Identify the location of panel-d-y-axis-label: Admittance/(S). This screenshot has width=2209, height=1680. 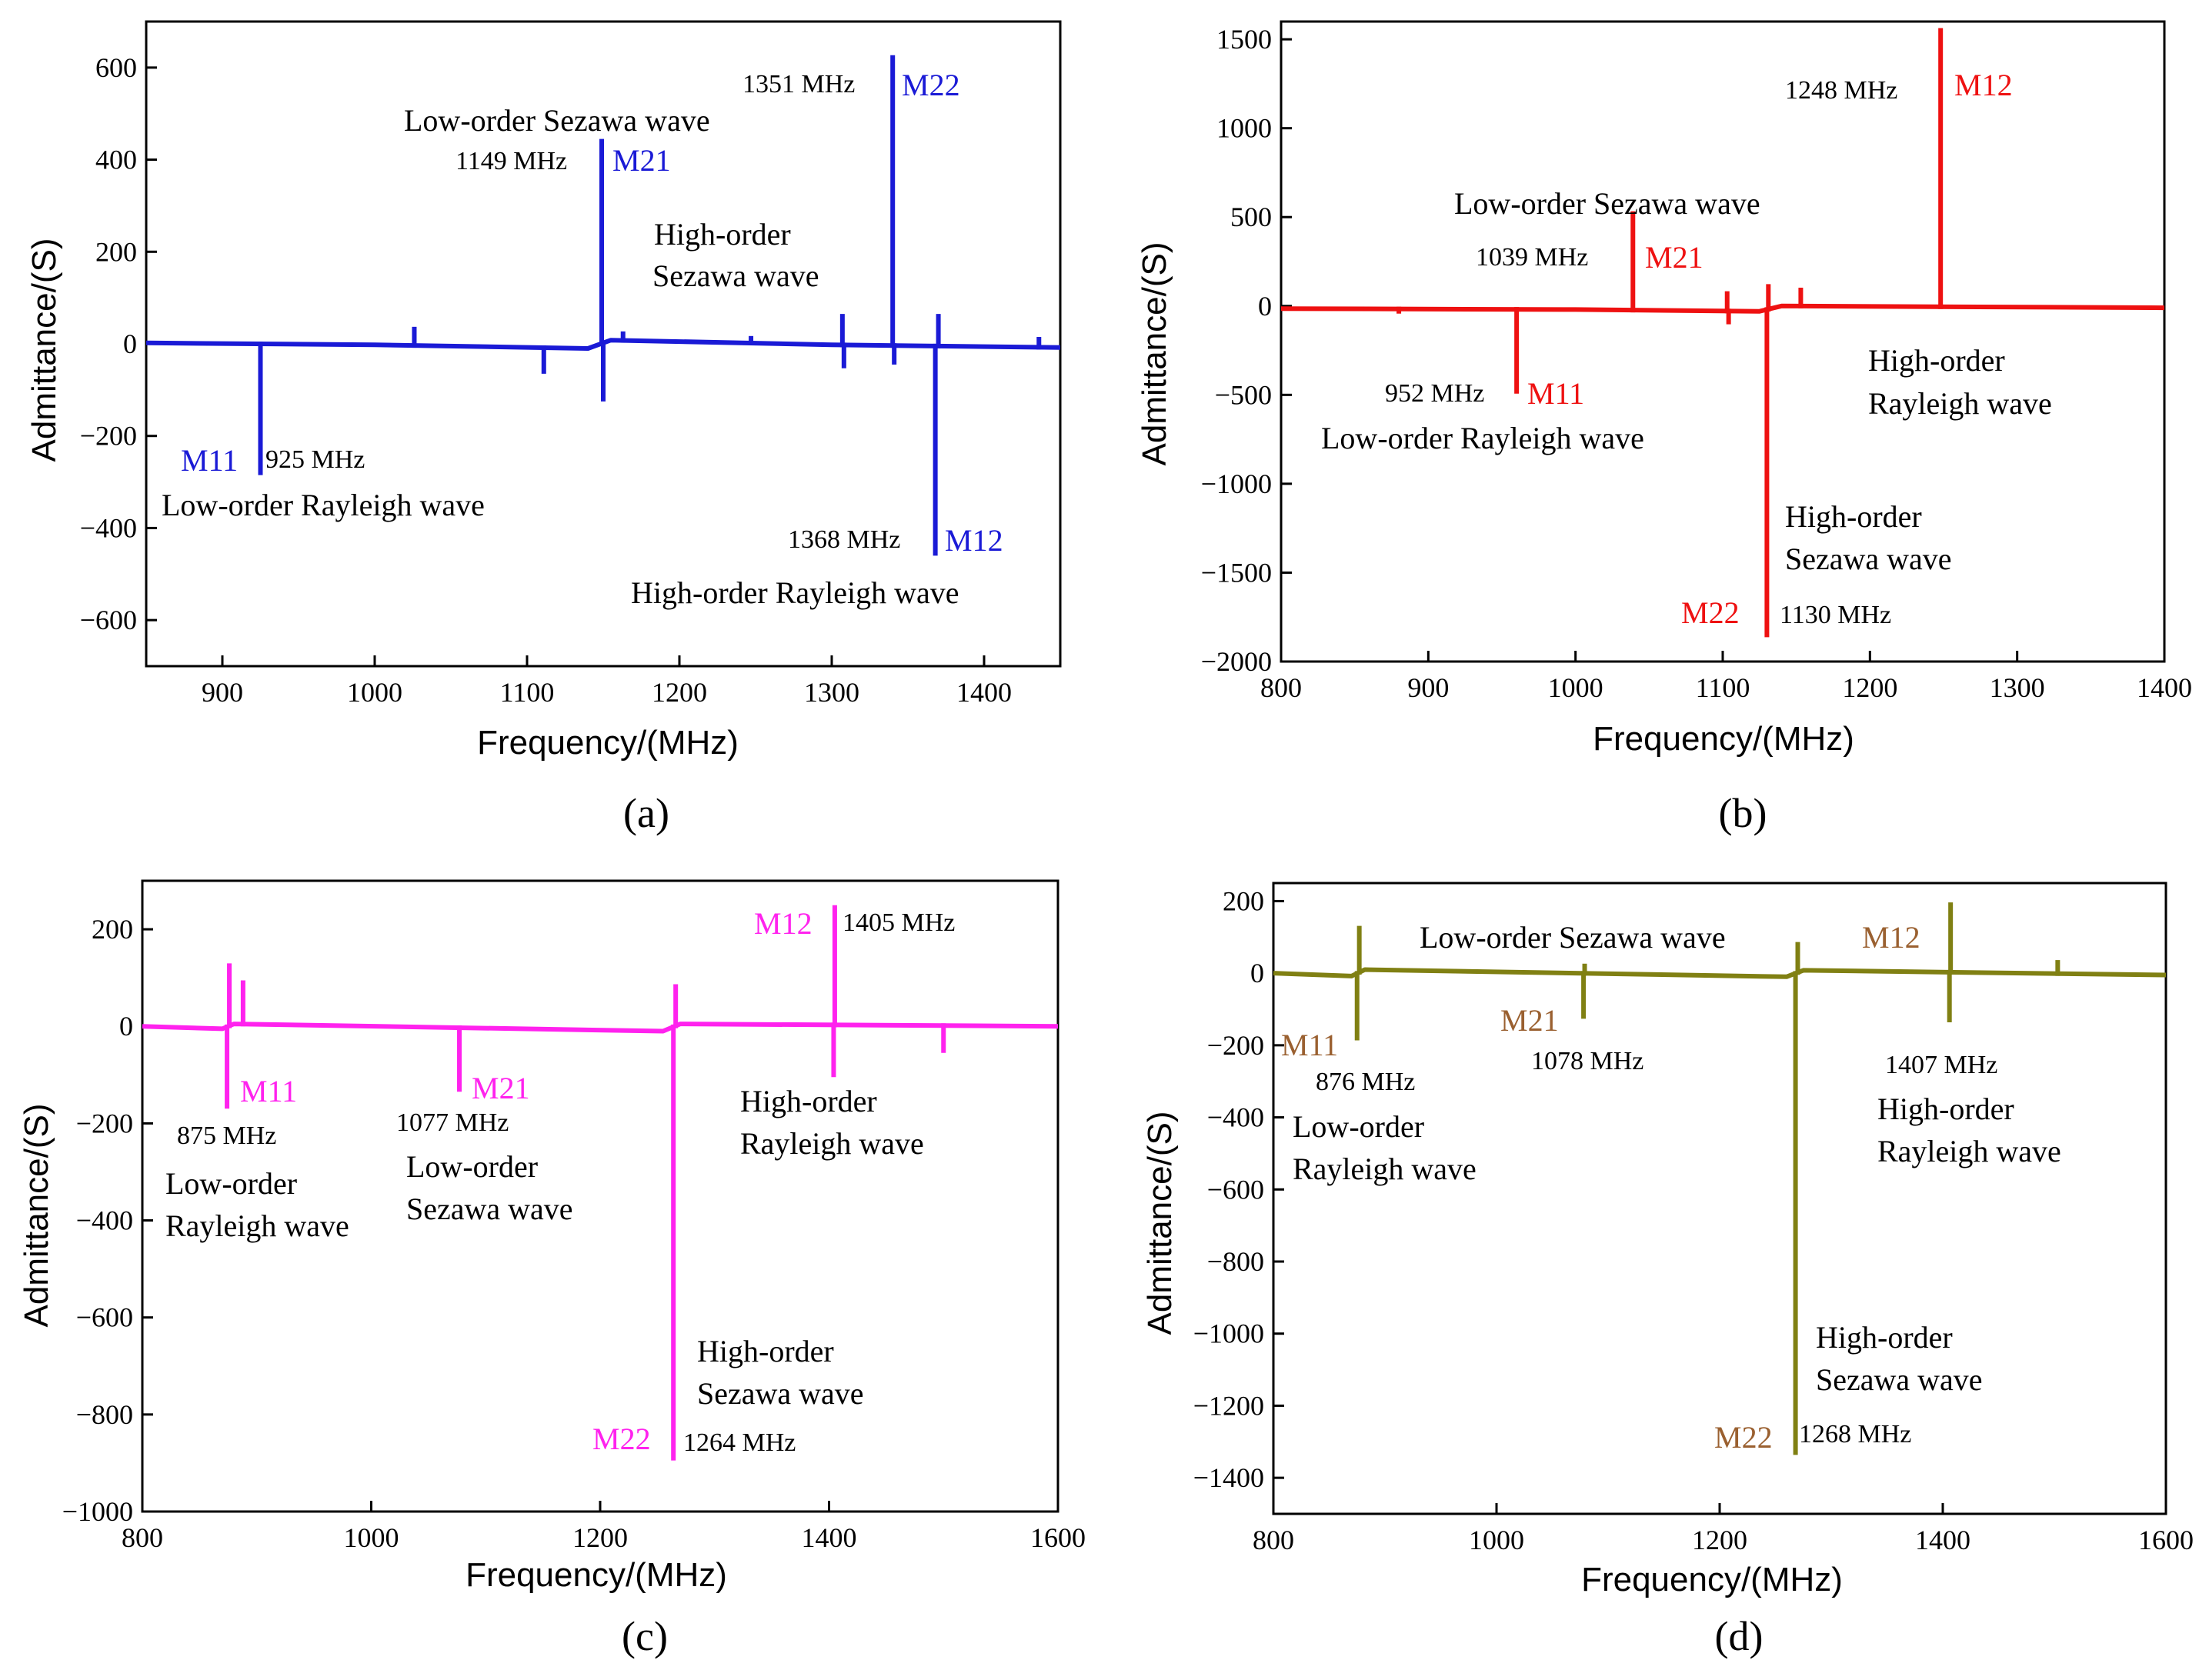
(1160, 1223).